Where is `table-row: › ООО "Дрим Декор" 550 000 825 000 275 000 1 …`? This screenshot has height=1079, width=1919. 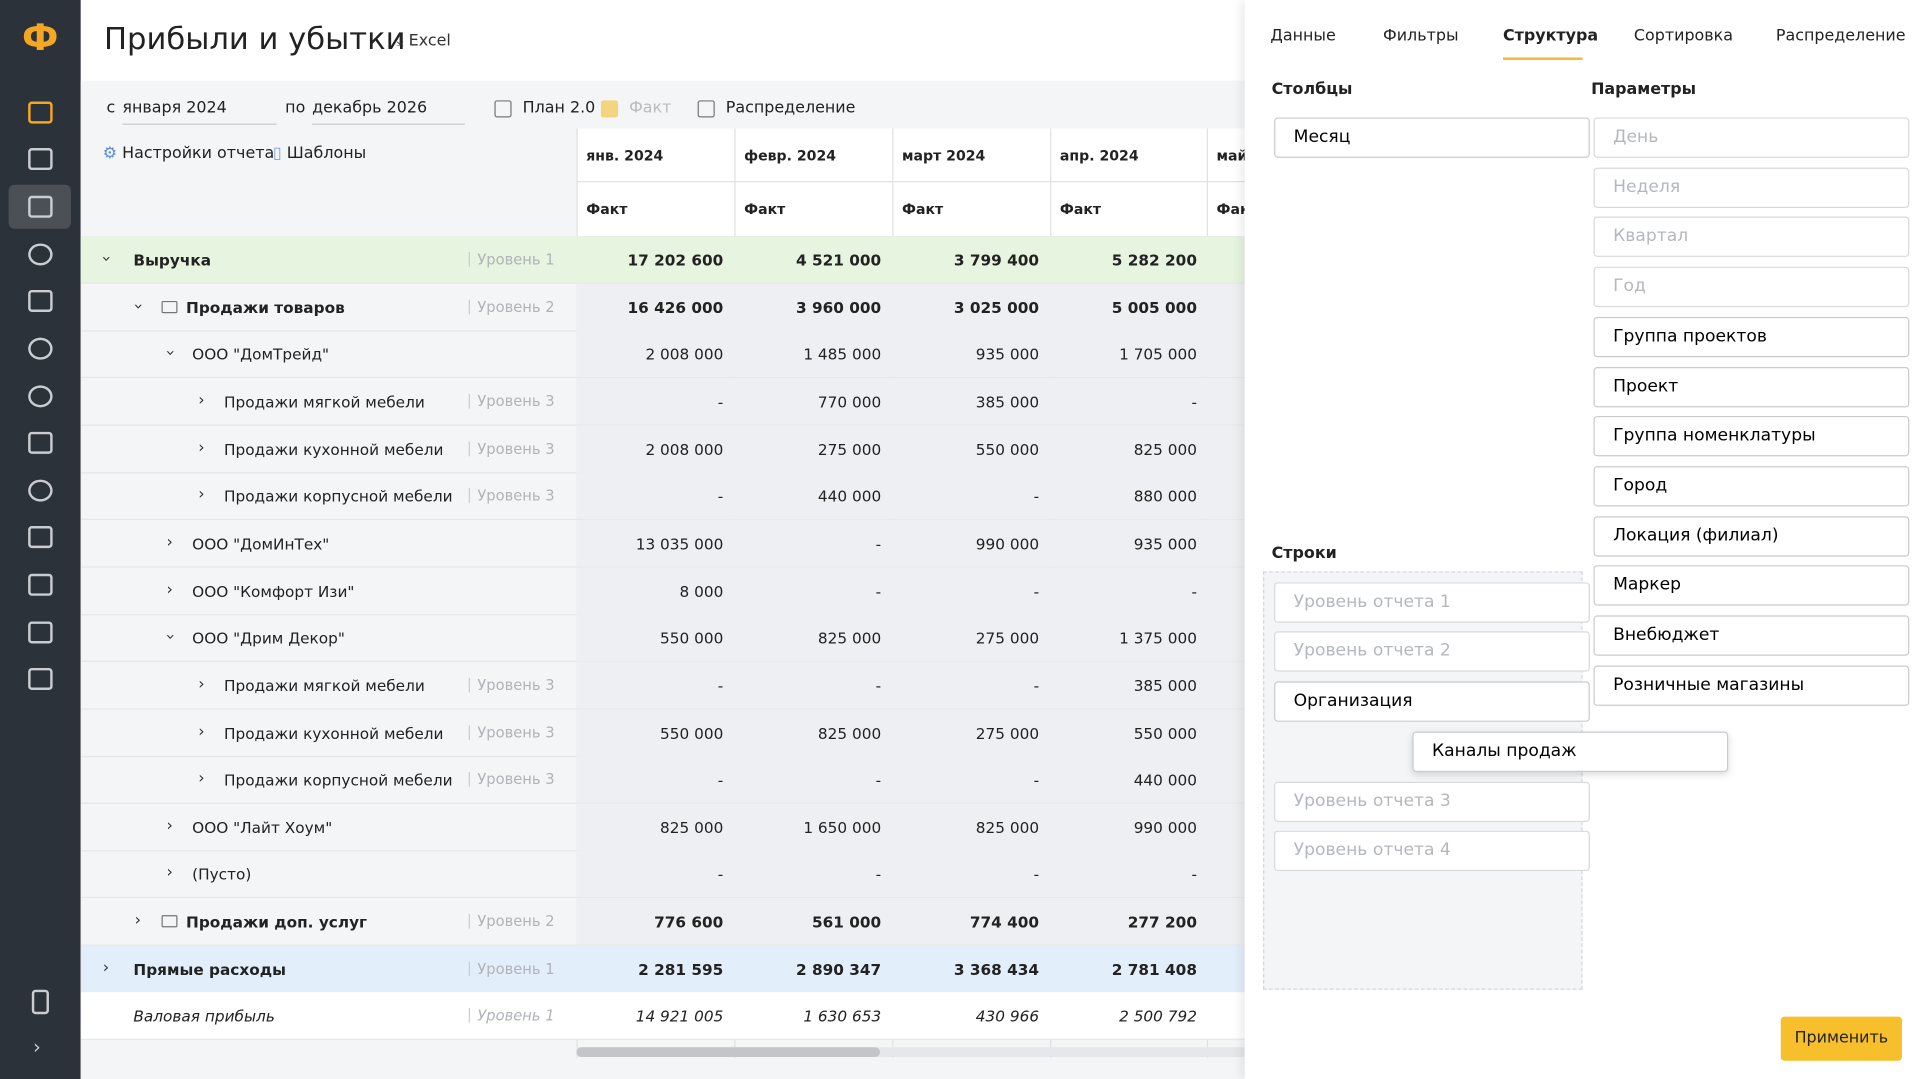 table-row: › ООО "Дрим Декор" 550 000 825 000 275 000 1 … is located at coordinates (662, 638).